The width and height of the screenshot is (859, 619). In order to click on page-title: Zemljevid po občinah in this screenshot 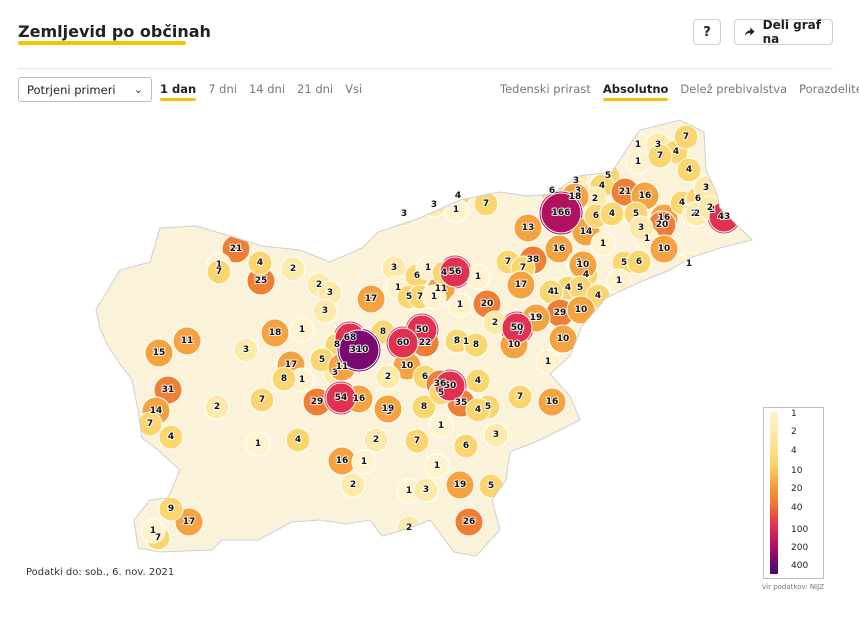, I will do `click(114, 31)`.